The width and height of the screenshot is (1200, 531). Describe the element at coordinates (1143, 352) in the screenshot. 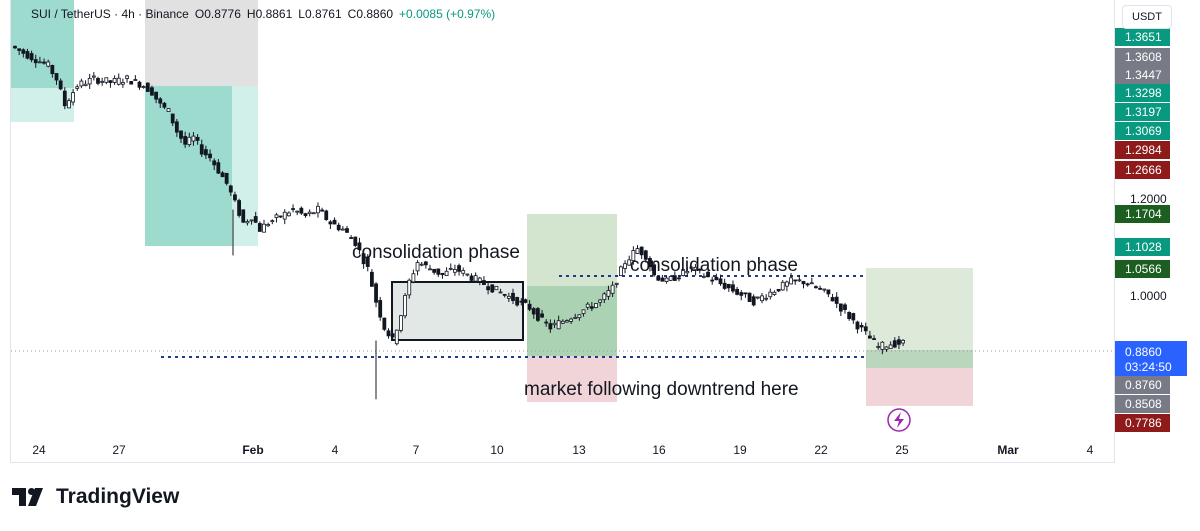

I see `last-price-value: 0.8860` at that location.